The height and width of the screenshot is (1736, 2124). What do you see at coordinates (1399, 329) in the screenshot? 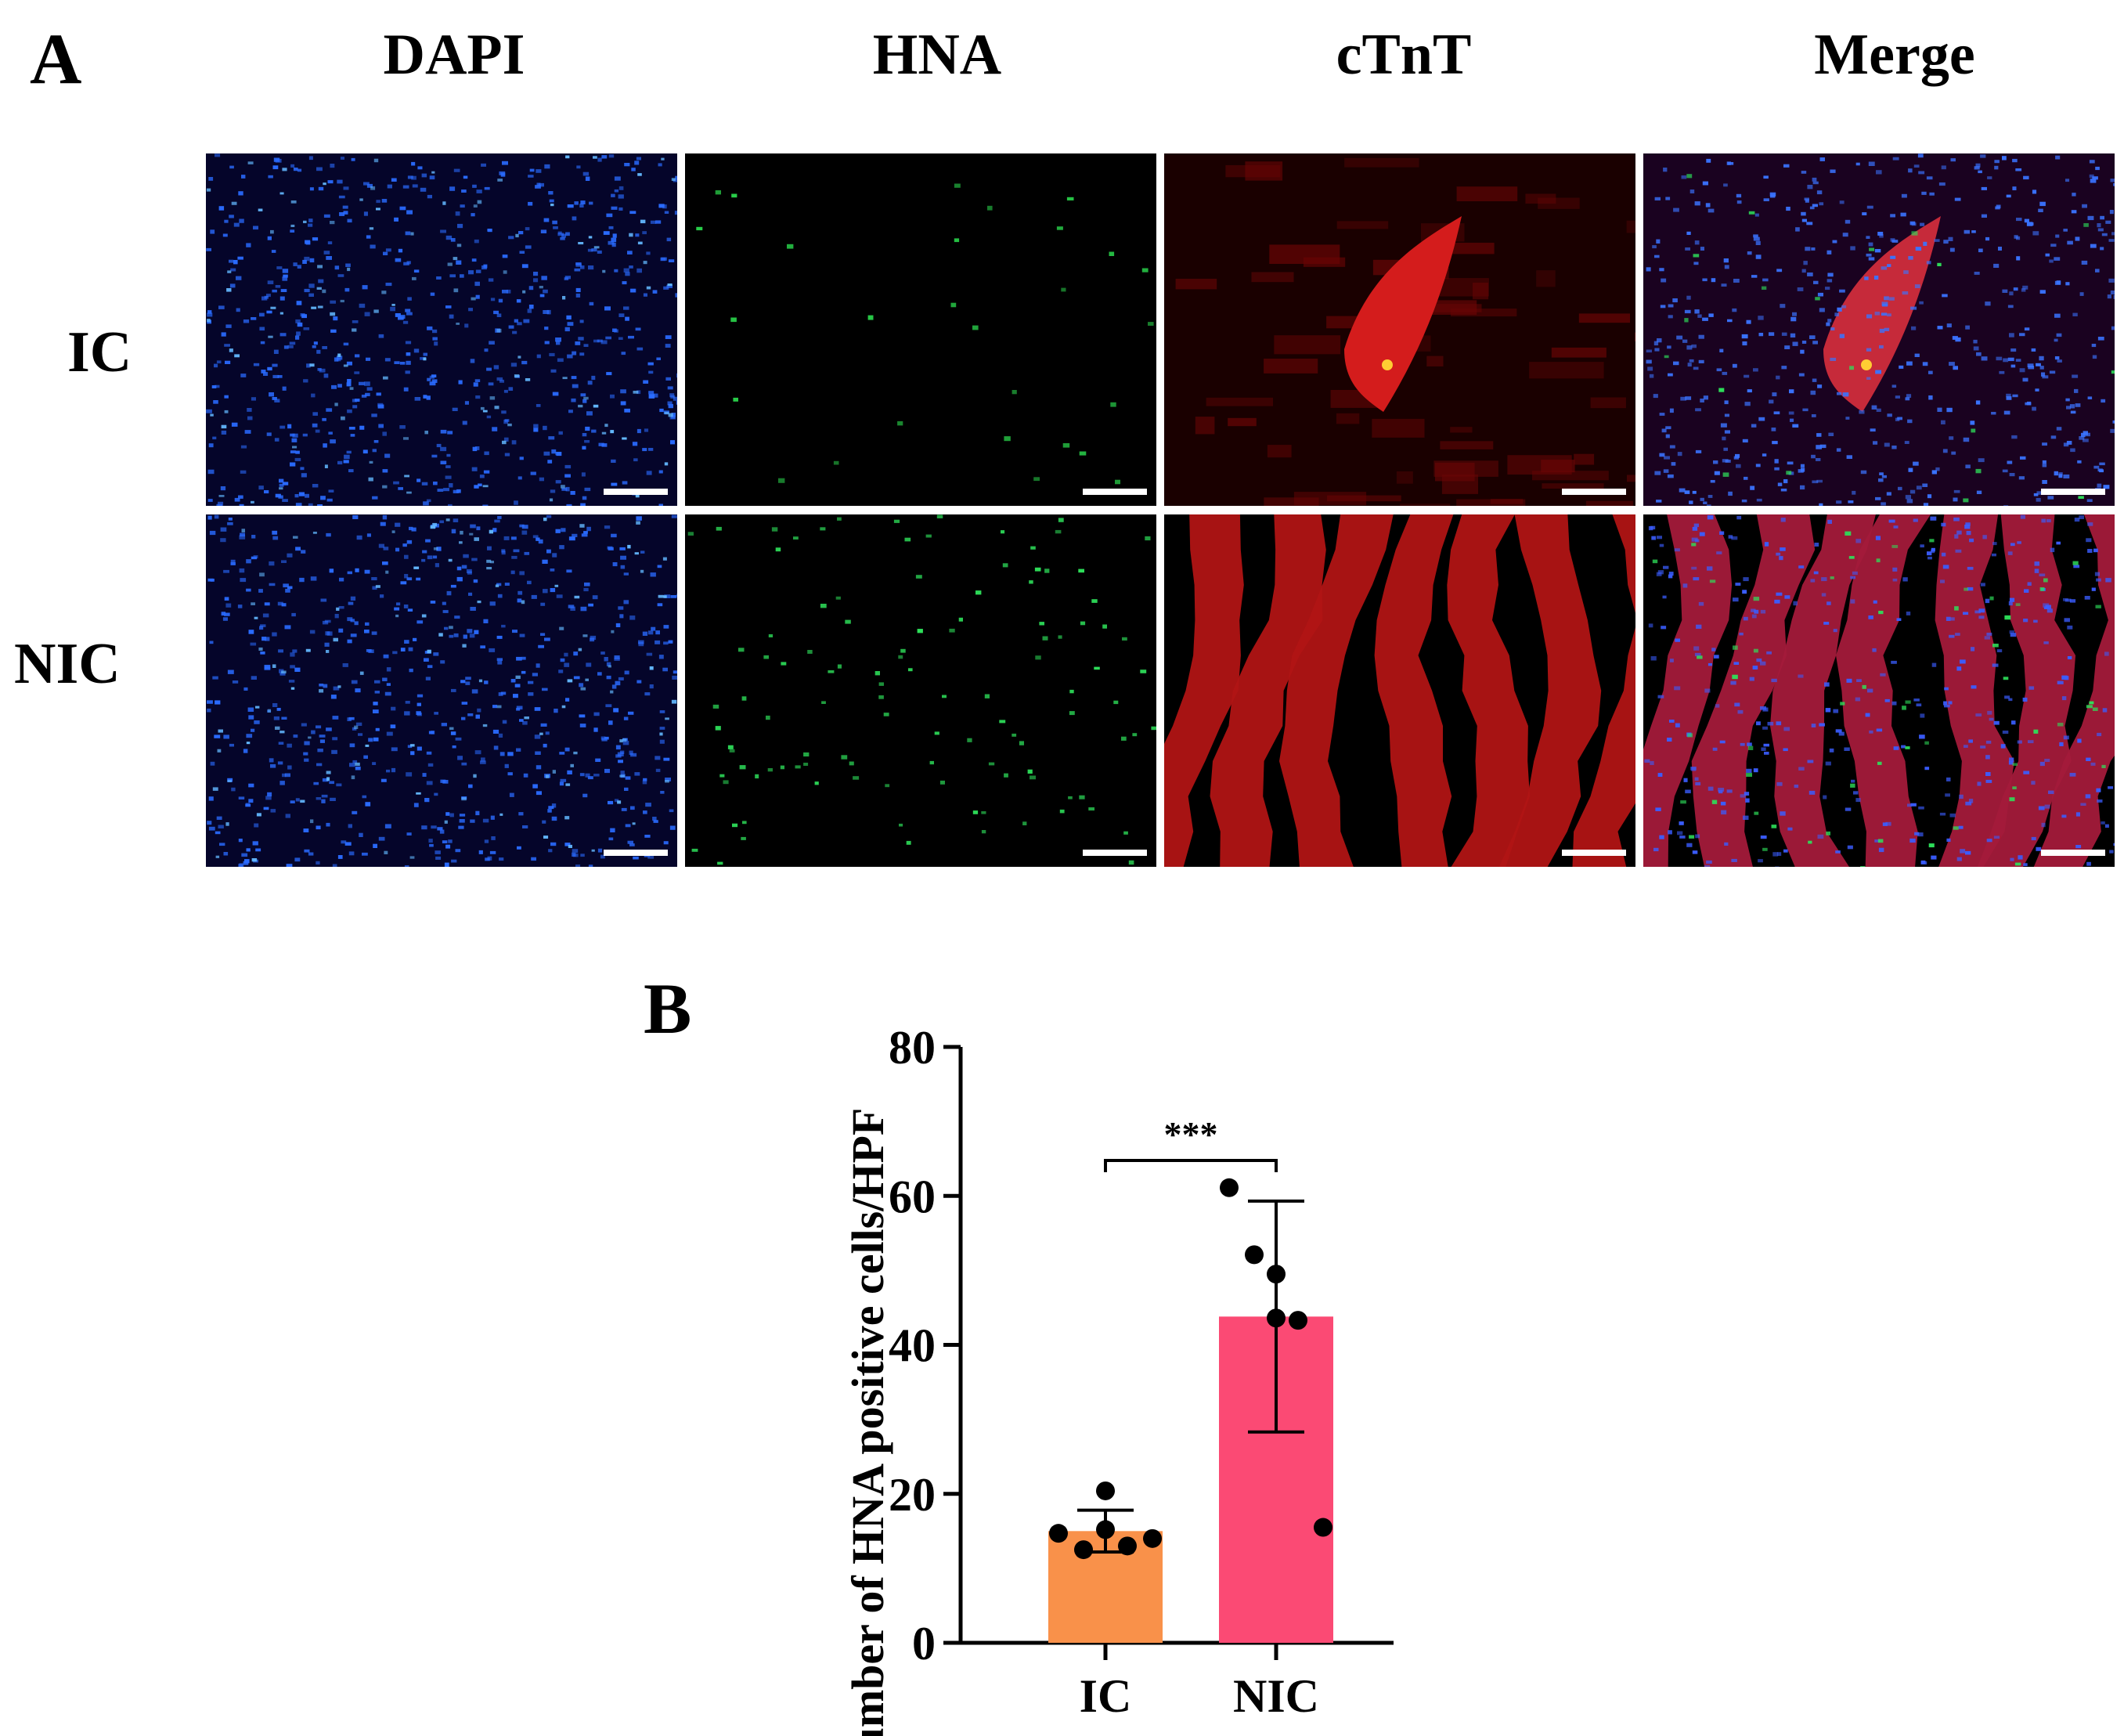
I see `micrograph-ic-ctnt` at bounding box center [1399, 329].